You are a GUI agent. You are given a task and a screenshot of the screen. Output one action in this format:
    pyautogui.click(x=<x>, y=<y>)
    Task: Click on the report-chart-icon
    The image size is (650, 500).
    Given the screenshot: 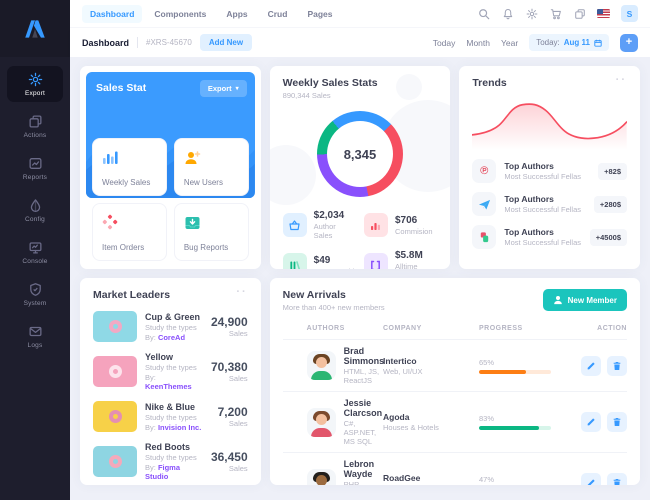 What is the action you would take?
    pyautogui.click(x=35, y=163)
    